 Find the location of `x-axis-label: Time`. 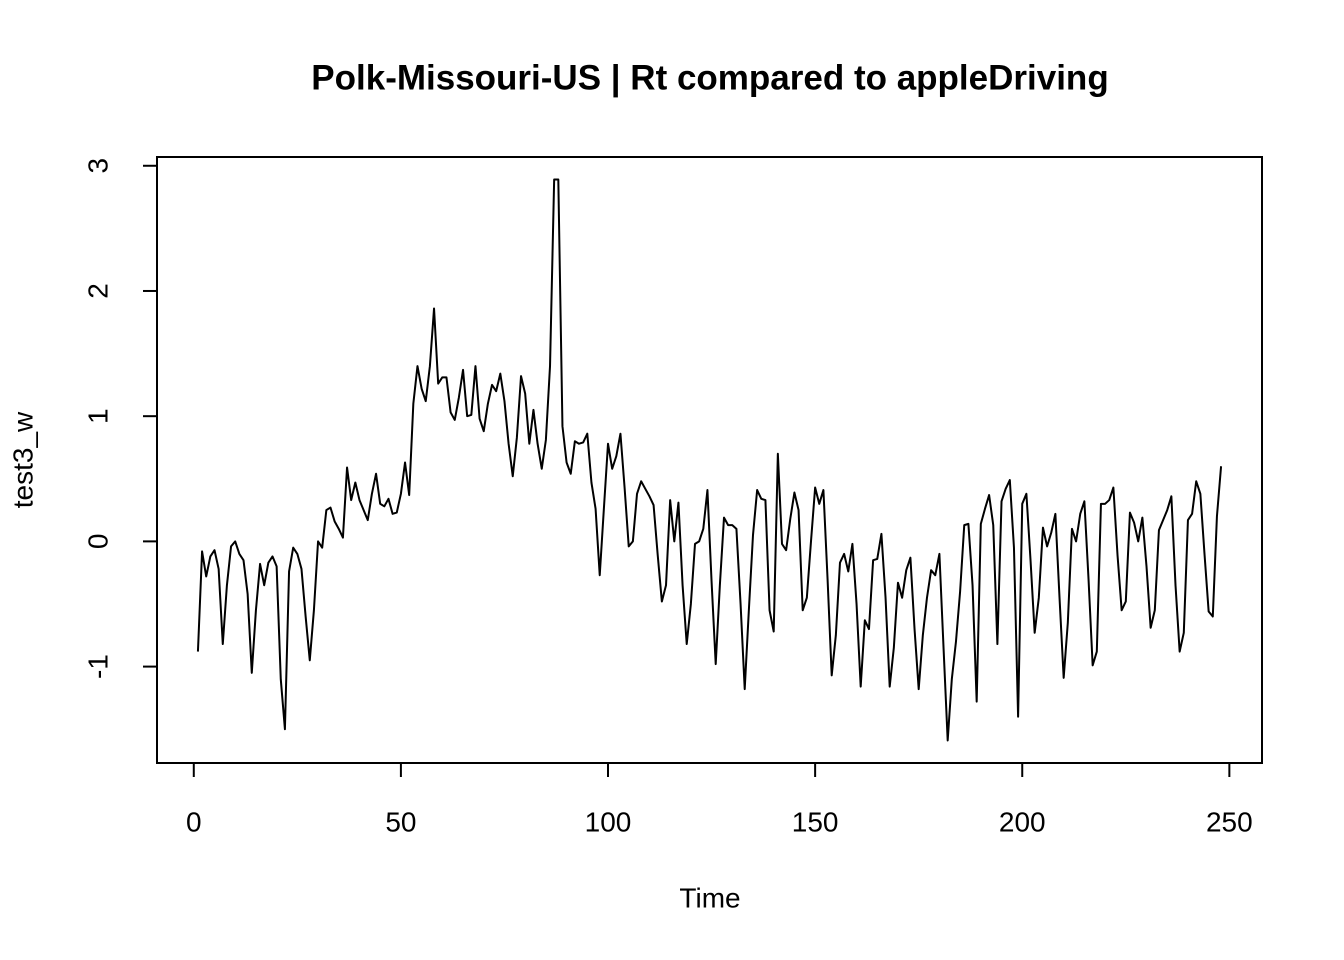

x-axis-label: Time is located at coordinates (709, 897).